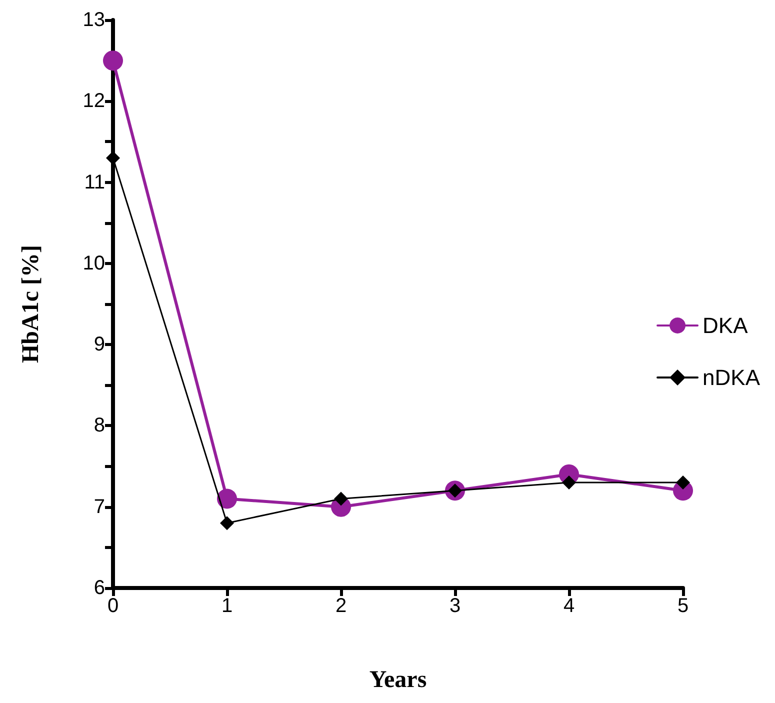  I want to click on x-tick-label: 2, so click(341, 606).